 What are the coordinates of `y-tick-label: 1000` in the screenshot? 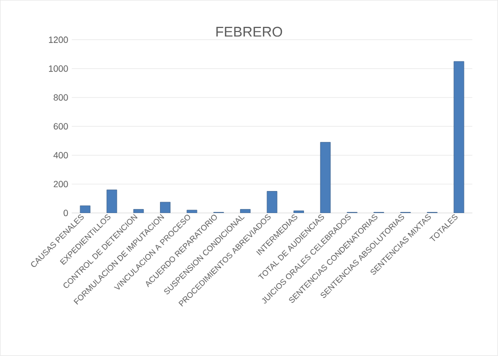 It's located at (58, 69).